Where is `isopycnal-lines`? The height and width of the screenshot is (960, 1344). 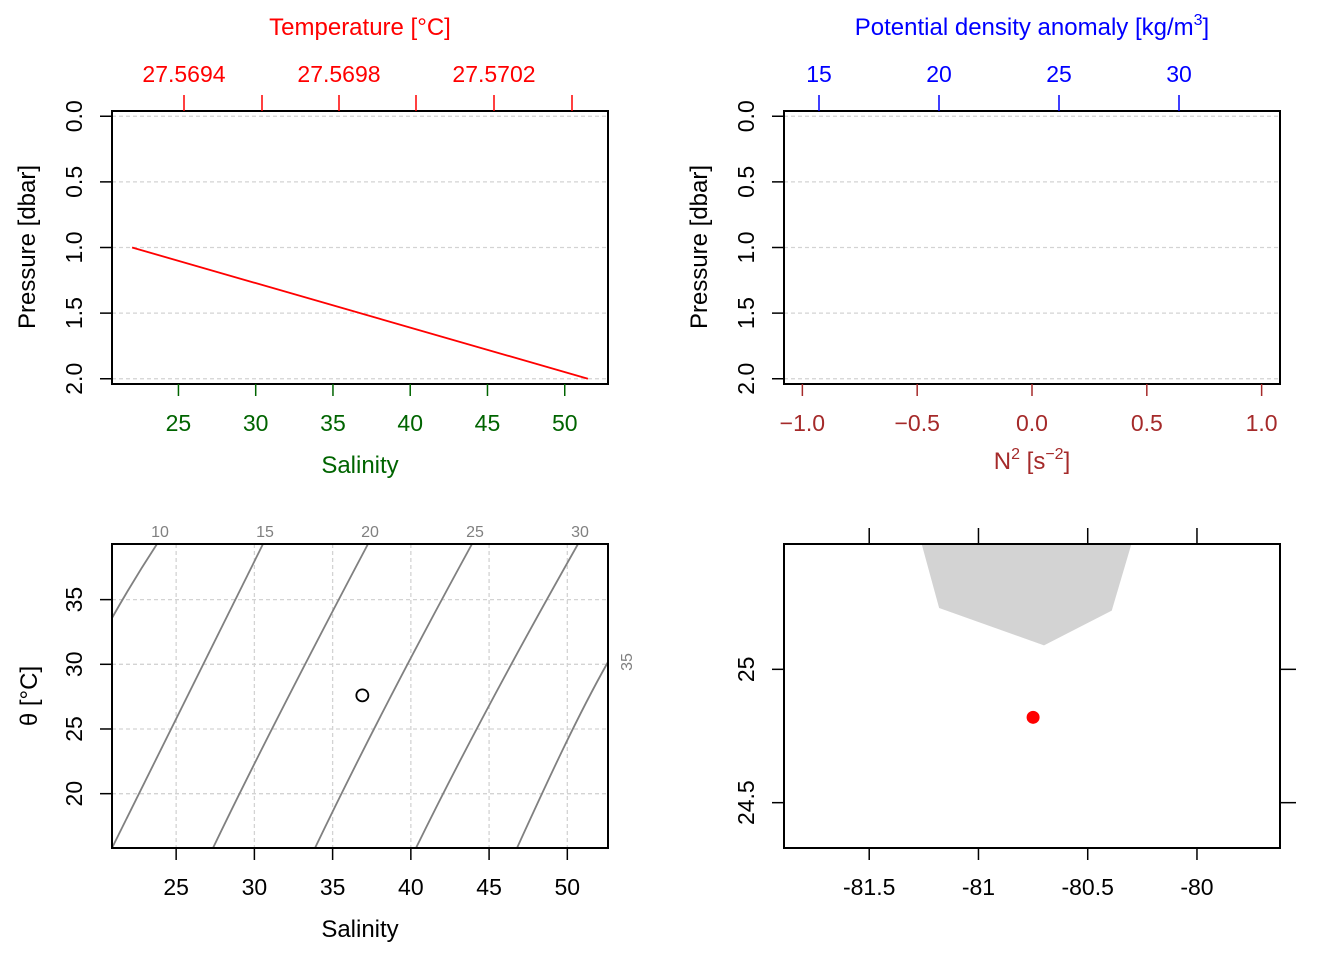
isopycnal-lines is located at coordinates (360, 696).